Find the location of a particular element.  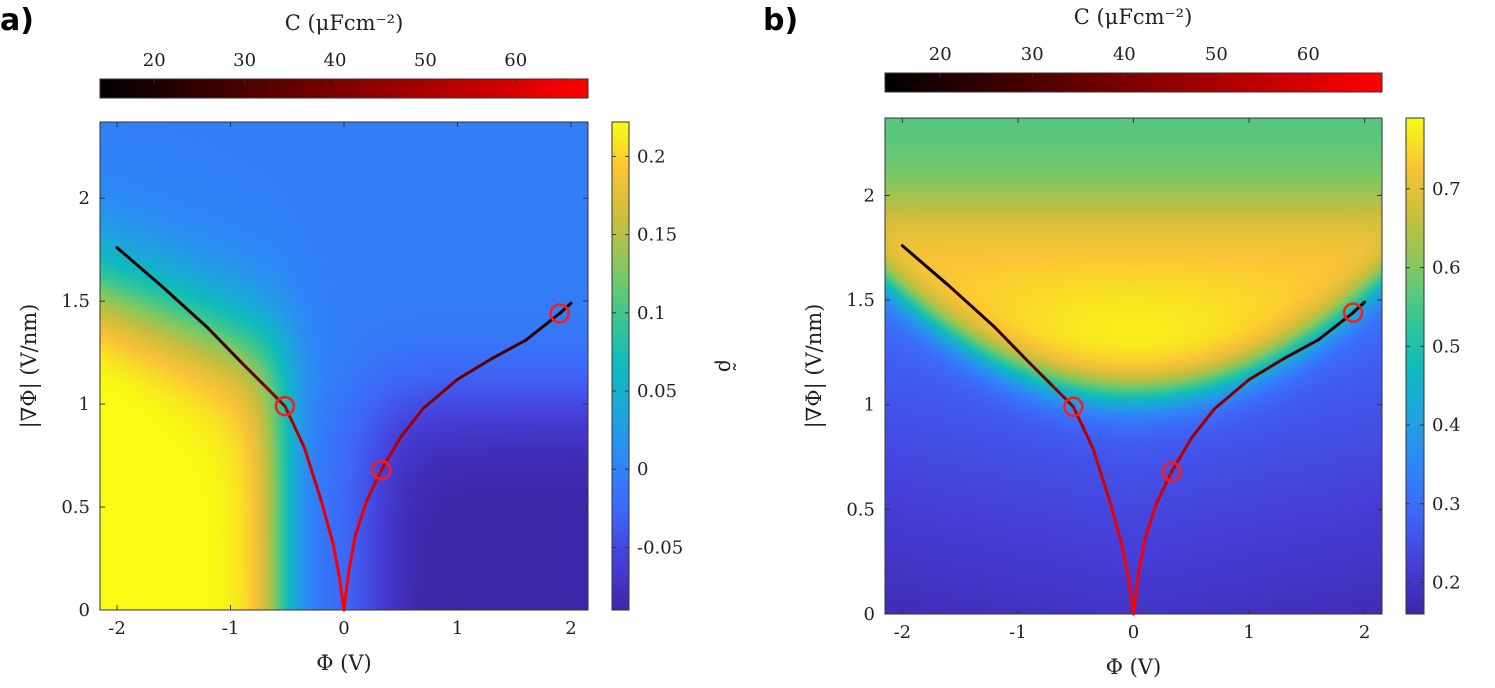

panel-label: b) is located at coordinates (780, 20).